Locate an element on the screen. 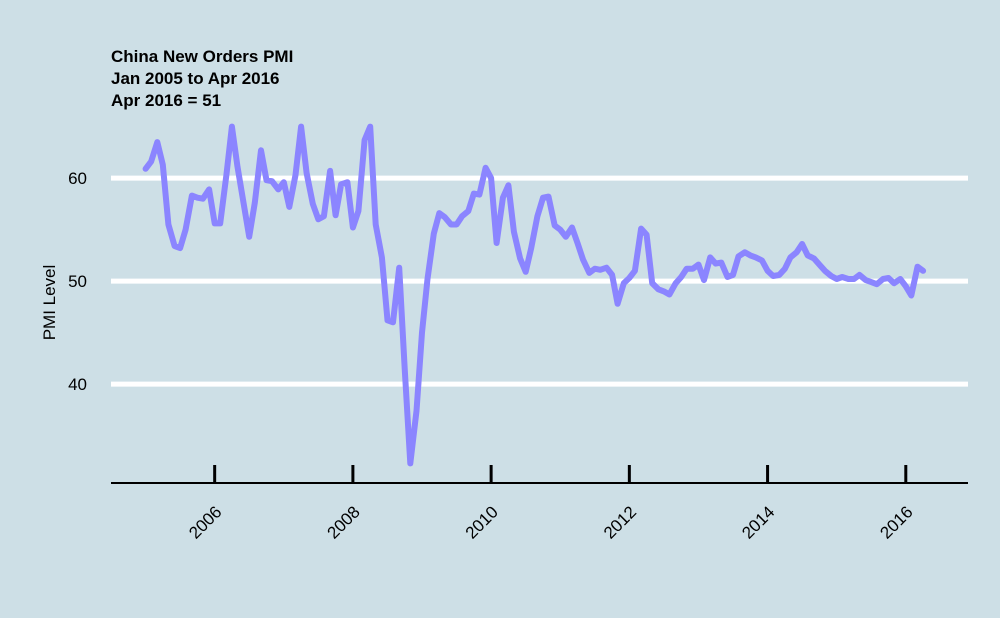 The image size is (1000, 618). y-tick-label: 60 is located at coordinates (77, 178).